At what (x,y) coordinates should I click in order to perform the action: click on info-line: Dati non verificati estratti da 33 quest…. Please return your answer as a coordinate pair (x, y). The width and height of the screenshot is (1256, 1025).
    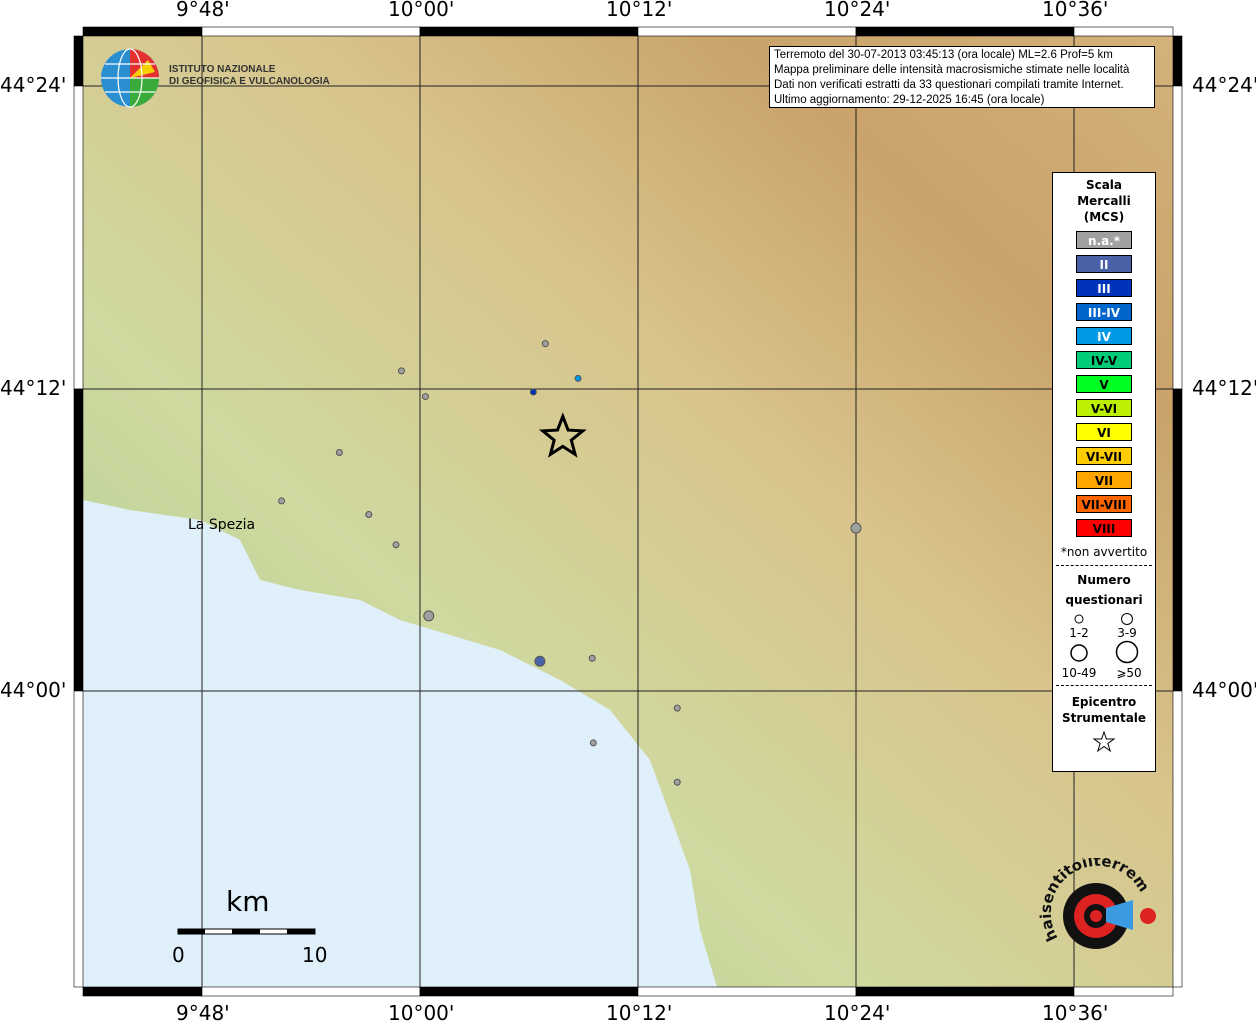
    Looking at the image, I should click on (949, 85).